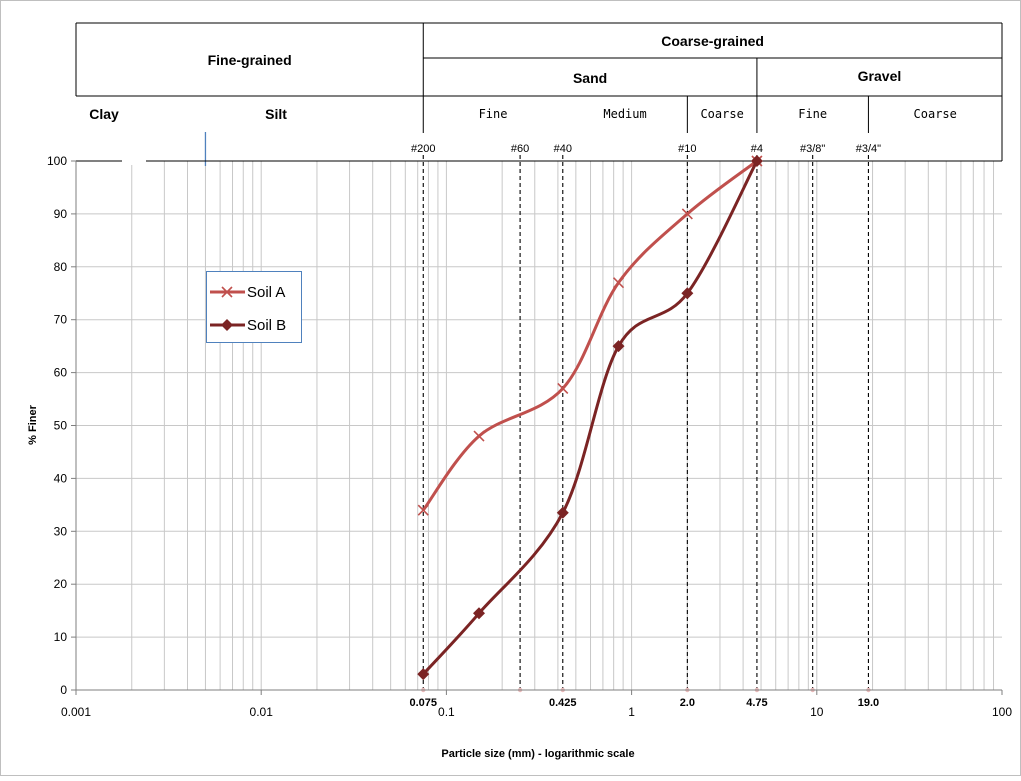 The width and height of the screenshot is (1021, 781). I want to click on header-gap, so click(134, 161).